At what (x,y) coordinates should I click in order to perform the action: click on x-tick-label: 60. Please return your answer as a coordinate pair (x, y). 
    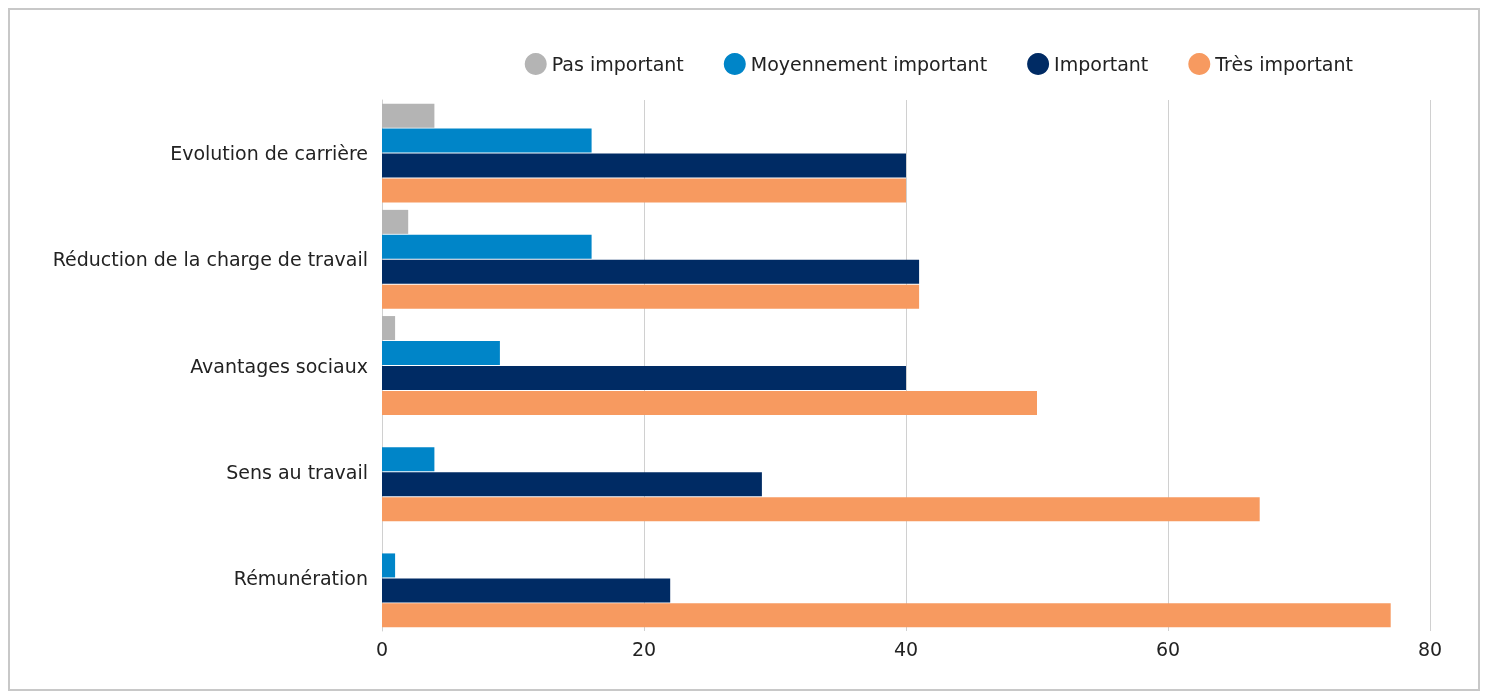
    Looking at the image, I should click on (1168, 648).